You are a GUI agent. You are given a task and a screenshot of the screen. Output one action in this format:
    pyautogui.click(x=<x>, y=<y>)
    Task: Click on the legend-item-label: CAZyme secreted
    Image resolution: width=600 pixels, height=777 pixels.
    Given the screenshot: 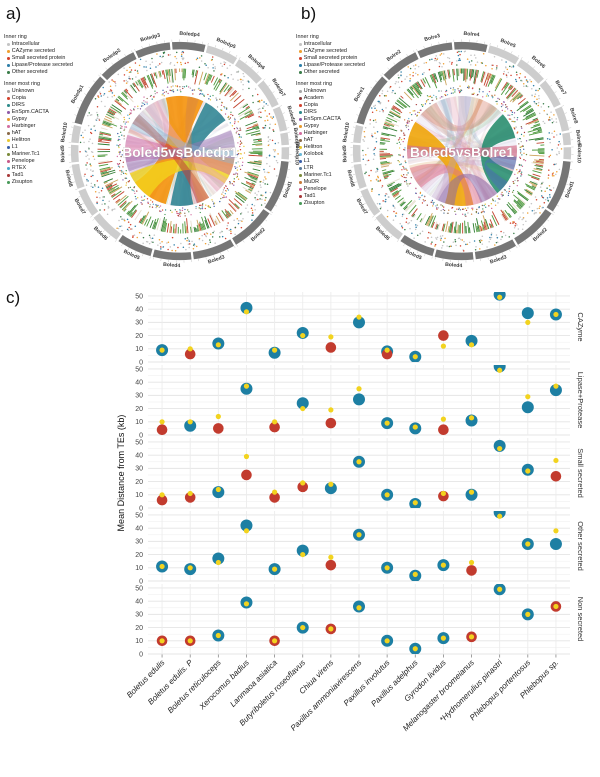 What is the action you would take?
    pyautogui.click(x=33, y=51)
    